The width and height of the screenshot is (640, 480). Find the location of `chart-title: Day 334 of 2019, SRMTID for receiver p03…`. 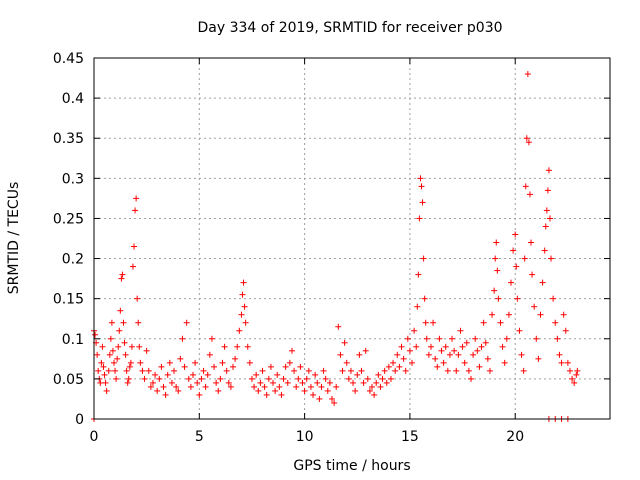

chart-title: Day 334 of 2019, SRMTID for receiver p03… is located at coordinates (349, 28).